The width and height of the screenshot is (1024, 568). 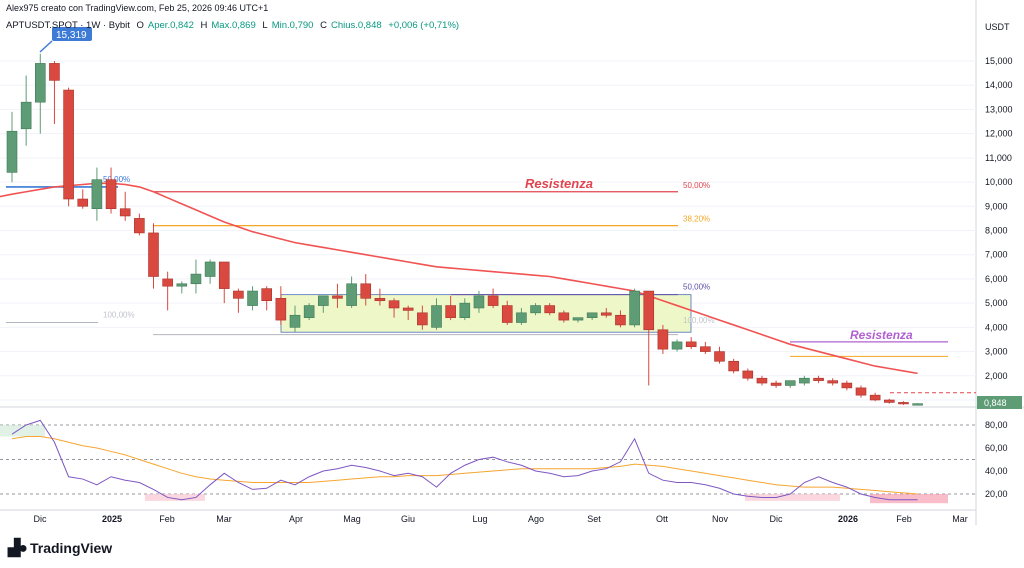 What do you see at coordinates (60, 548) in the screenshot?
I see `tradingview-logo: ▟● TradingView` at bounding box center [60, 548].